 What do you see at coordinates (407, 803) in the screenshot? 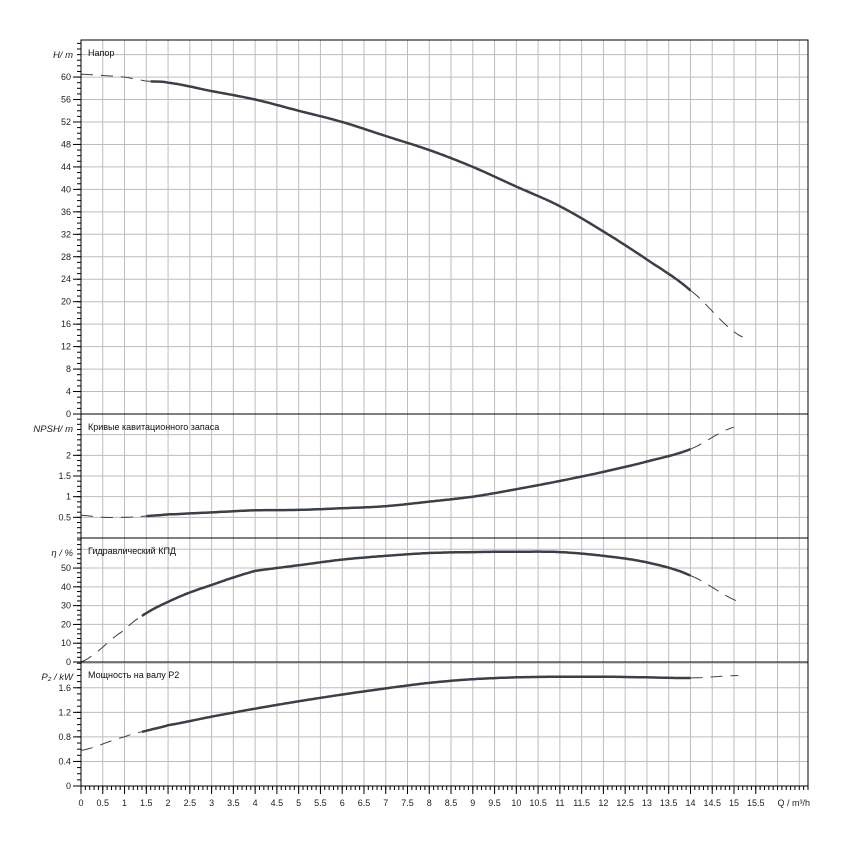
I see `x-tick-label: 7.5` at bounding box center [407, 803].